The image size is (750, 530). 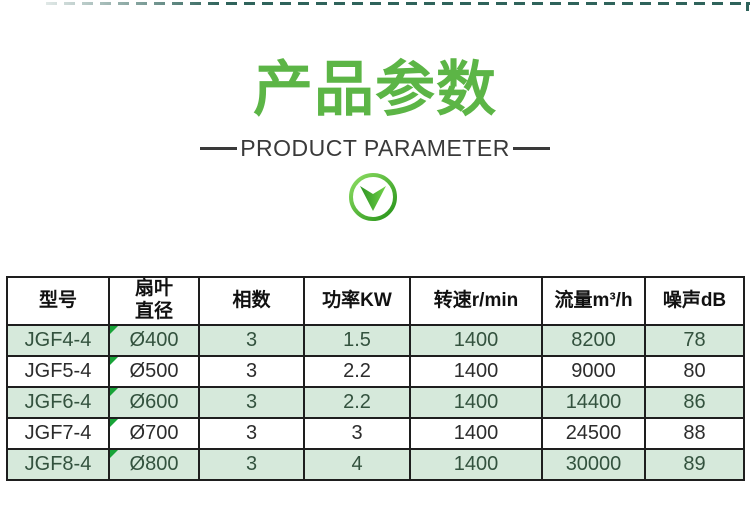 What do you see at coordinates (593, 433) in the screenshot?
I see `table-cell-airflow: 24500` at bounding box center [593, 433].